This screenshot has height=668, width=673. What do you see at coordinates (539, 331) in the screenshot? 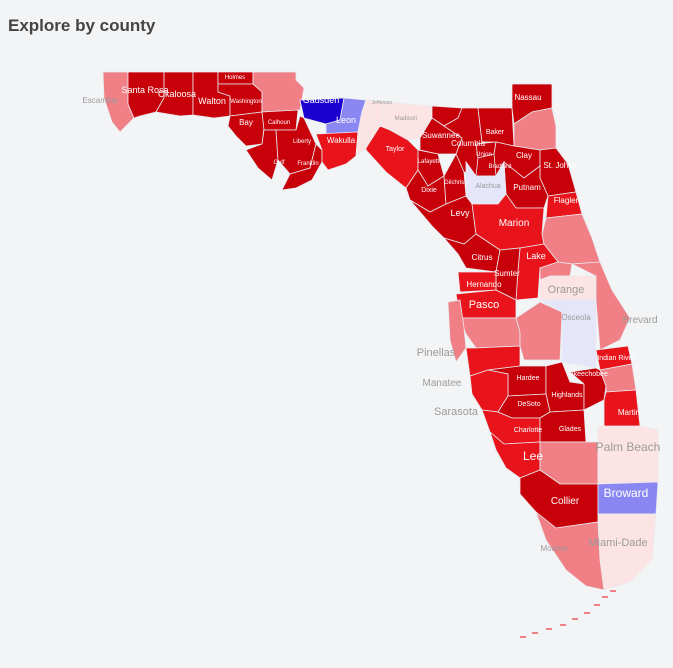
I see `county-polk` at bounding box center [539, 331].